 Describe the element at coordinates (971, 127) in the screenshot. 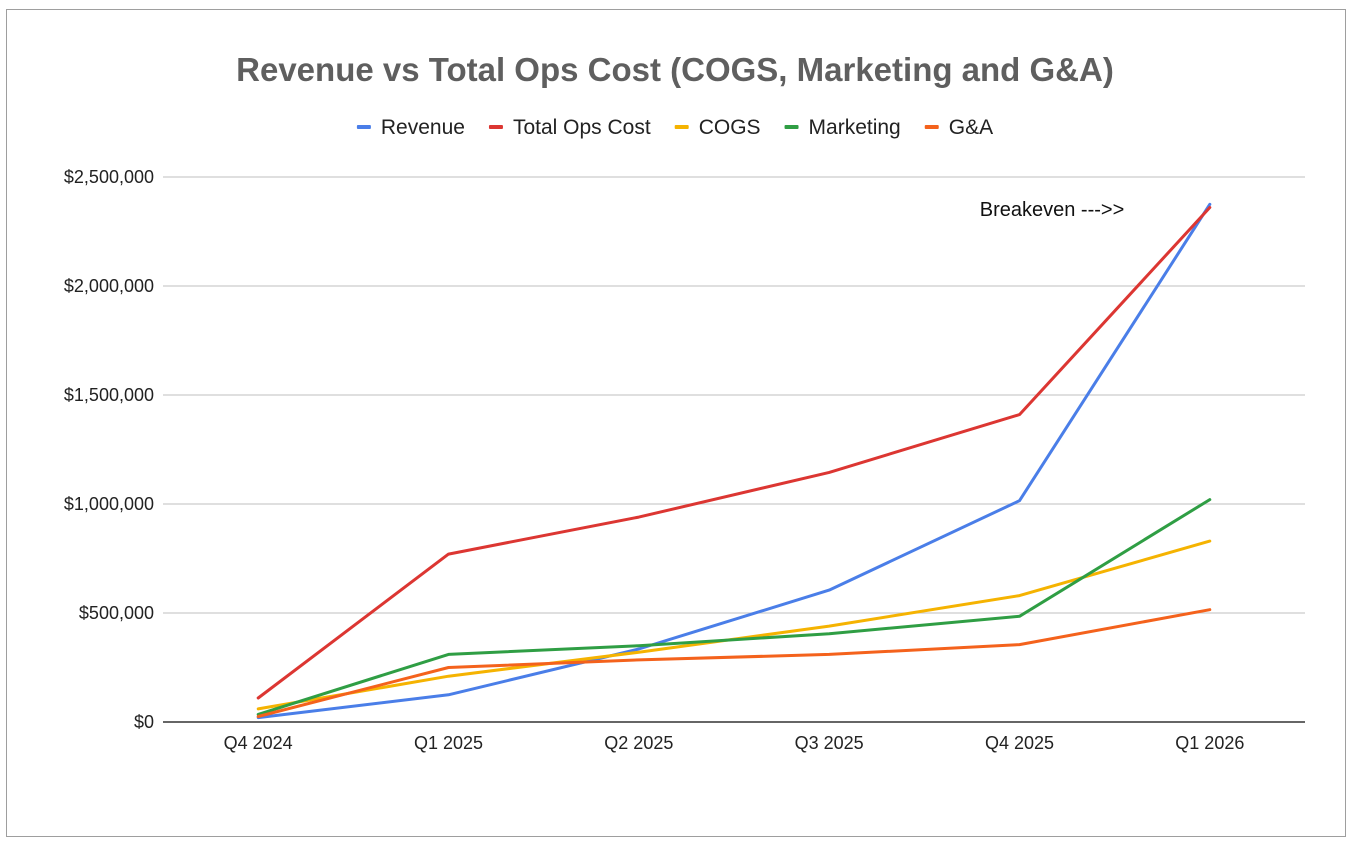

I see `legend-label: G&A` at that location.